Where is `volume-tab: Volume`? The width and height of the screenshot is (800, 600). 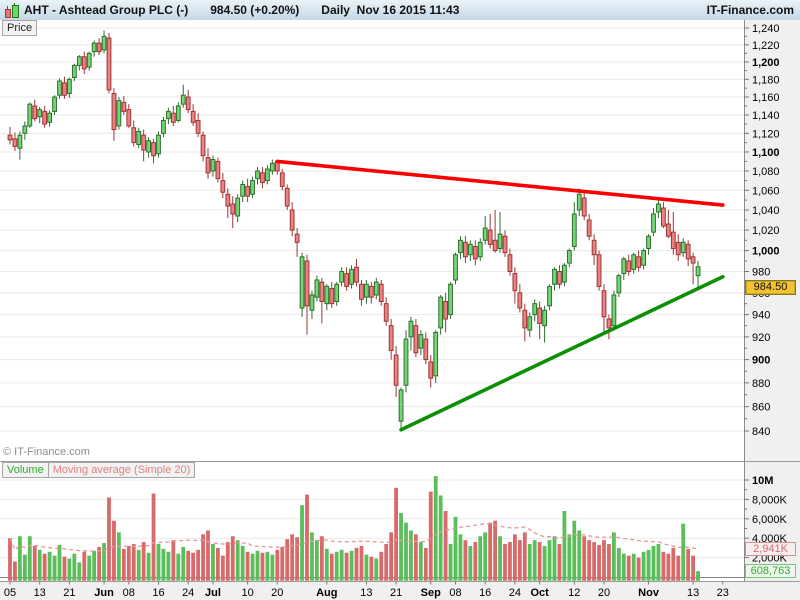 volume-tab: Volume is located at coordinates (25, 470).